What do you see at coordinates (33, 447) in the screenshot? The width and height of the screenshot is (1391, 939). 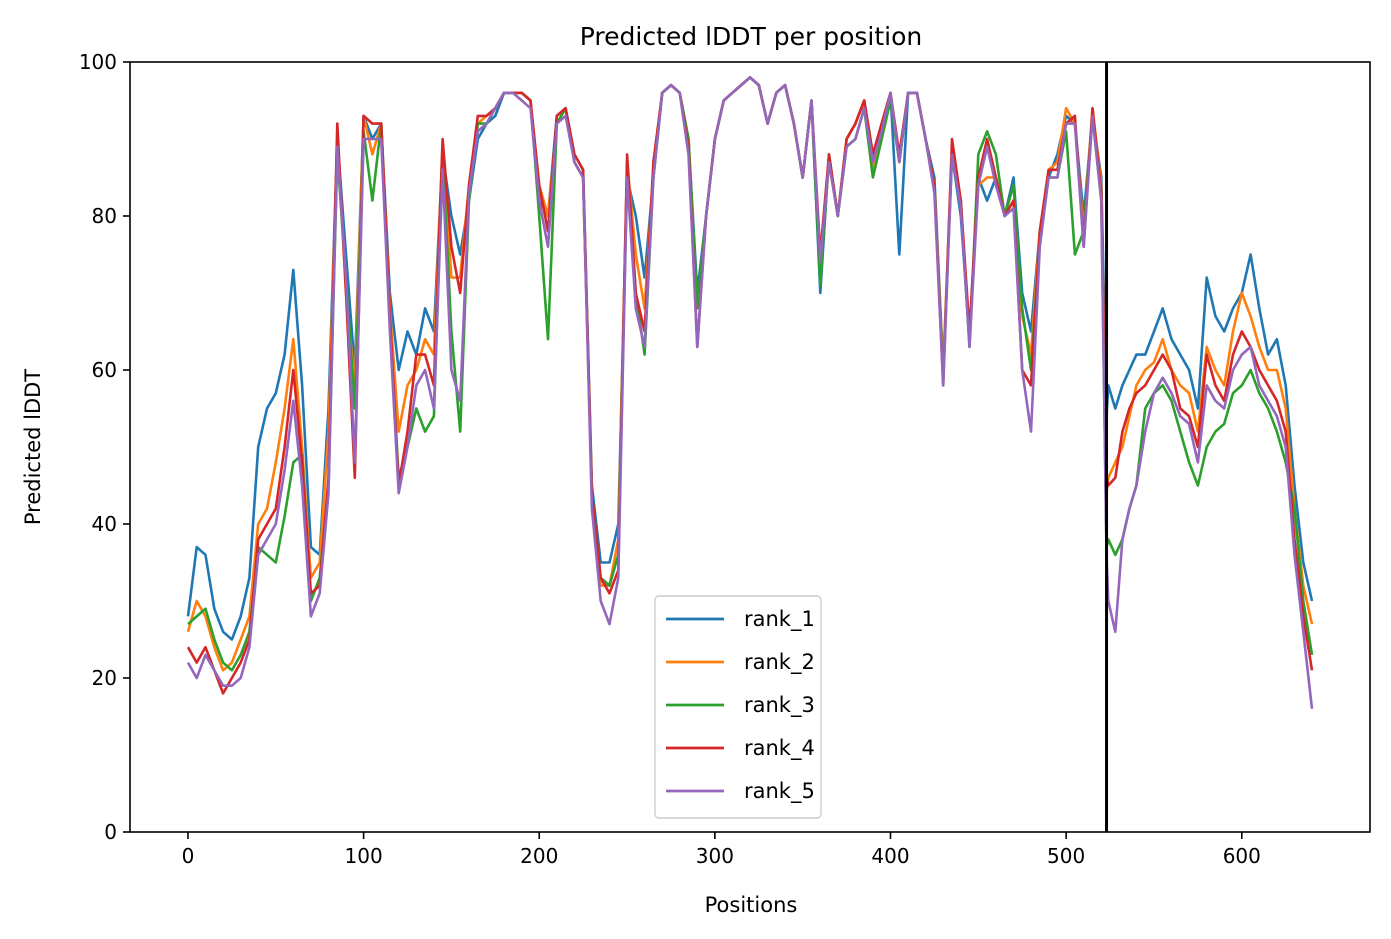 I see `y-axis-label: Predicted lDDT` at bounding box center [33, 447].